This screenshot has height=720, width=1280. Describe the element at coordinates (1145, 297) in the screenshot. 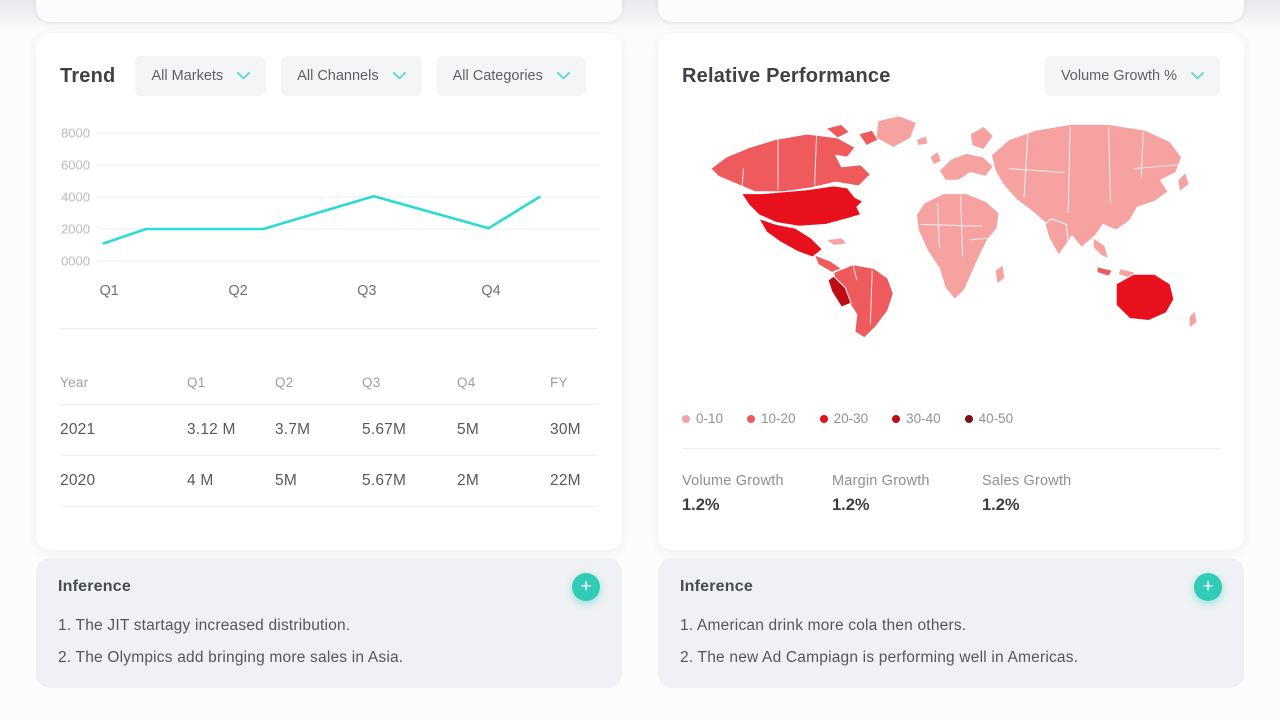

I see `region-australia` at that location.